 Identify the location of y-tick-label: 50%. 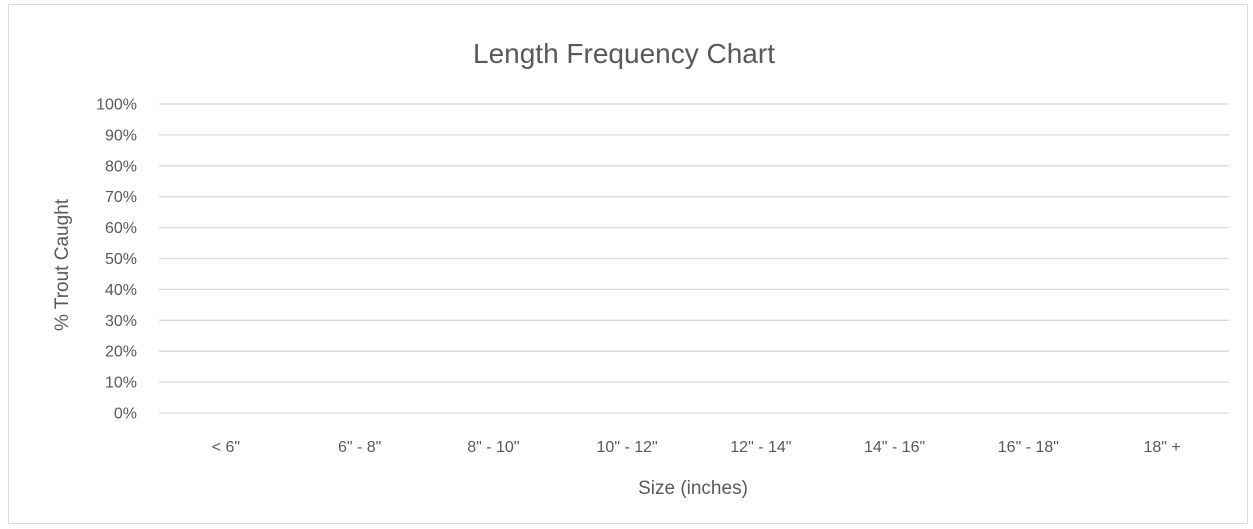
(121, 259).